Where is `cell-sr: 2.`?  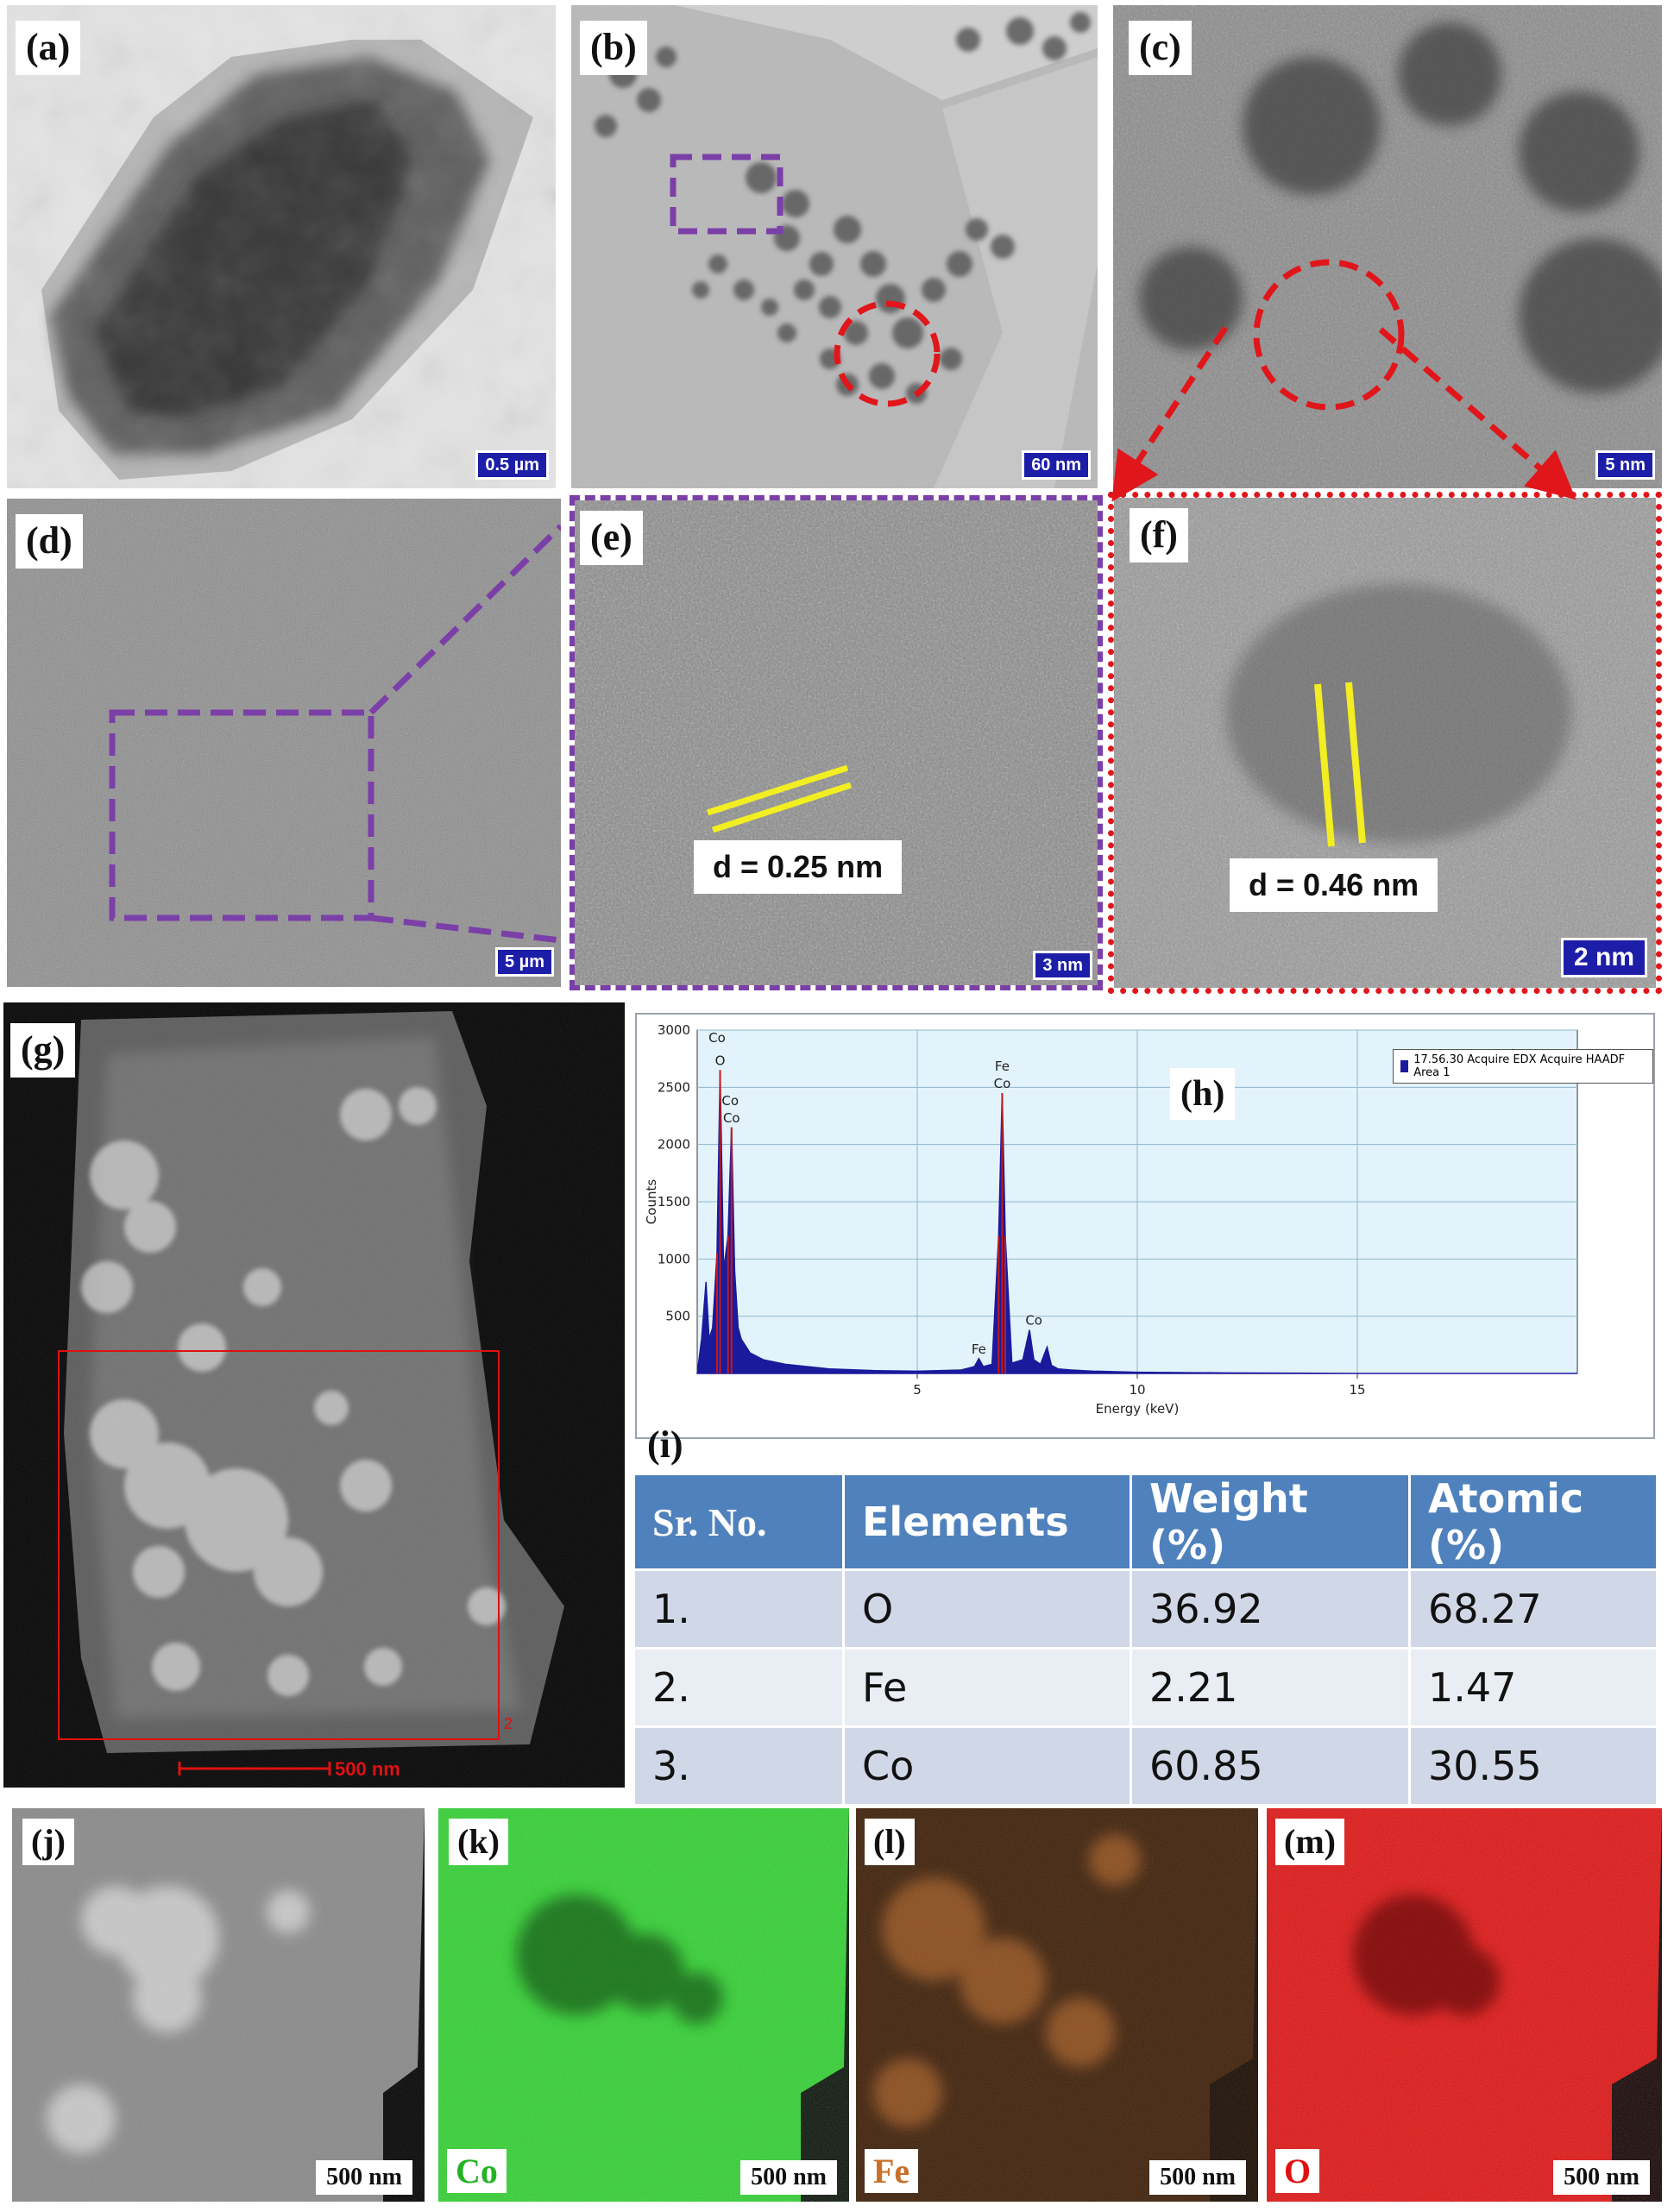
cell-sr: 2. is located at coordinates (740, 1687).